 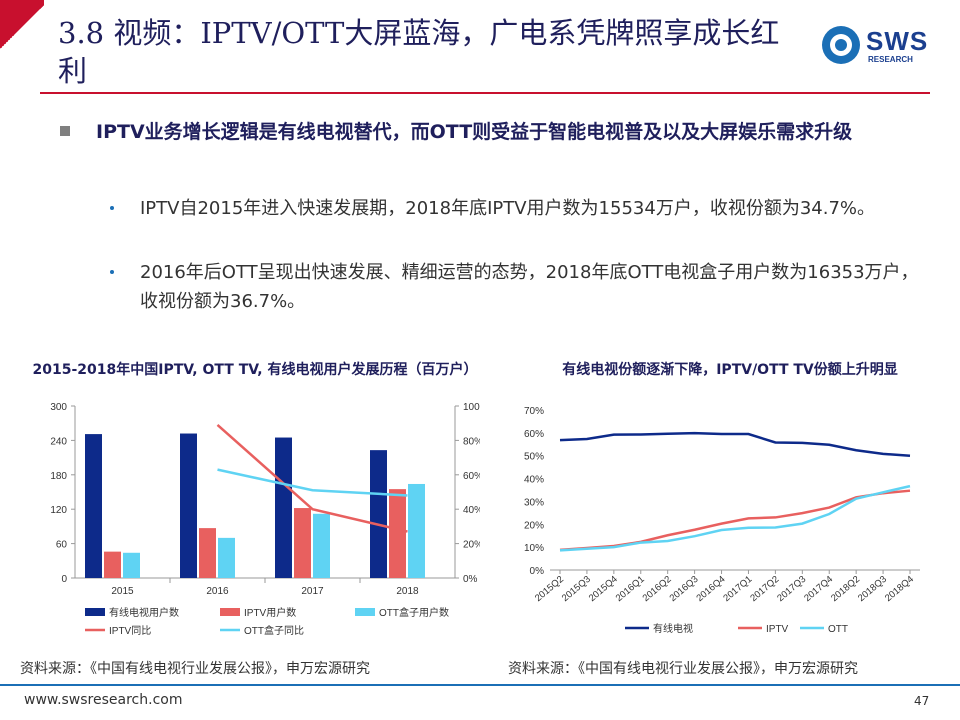 What do you see at coordinates (407, 591) in the screenshot?
I see `x-tick-label: 2018` at bounding box center [407, 591].